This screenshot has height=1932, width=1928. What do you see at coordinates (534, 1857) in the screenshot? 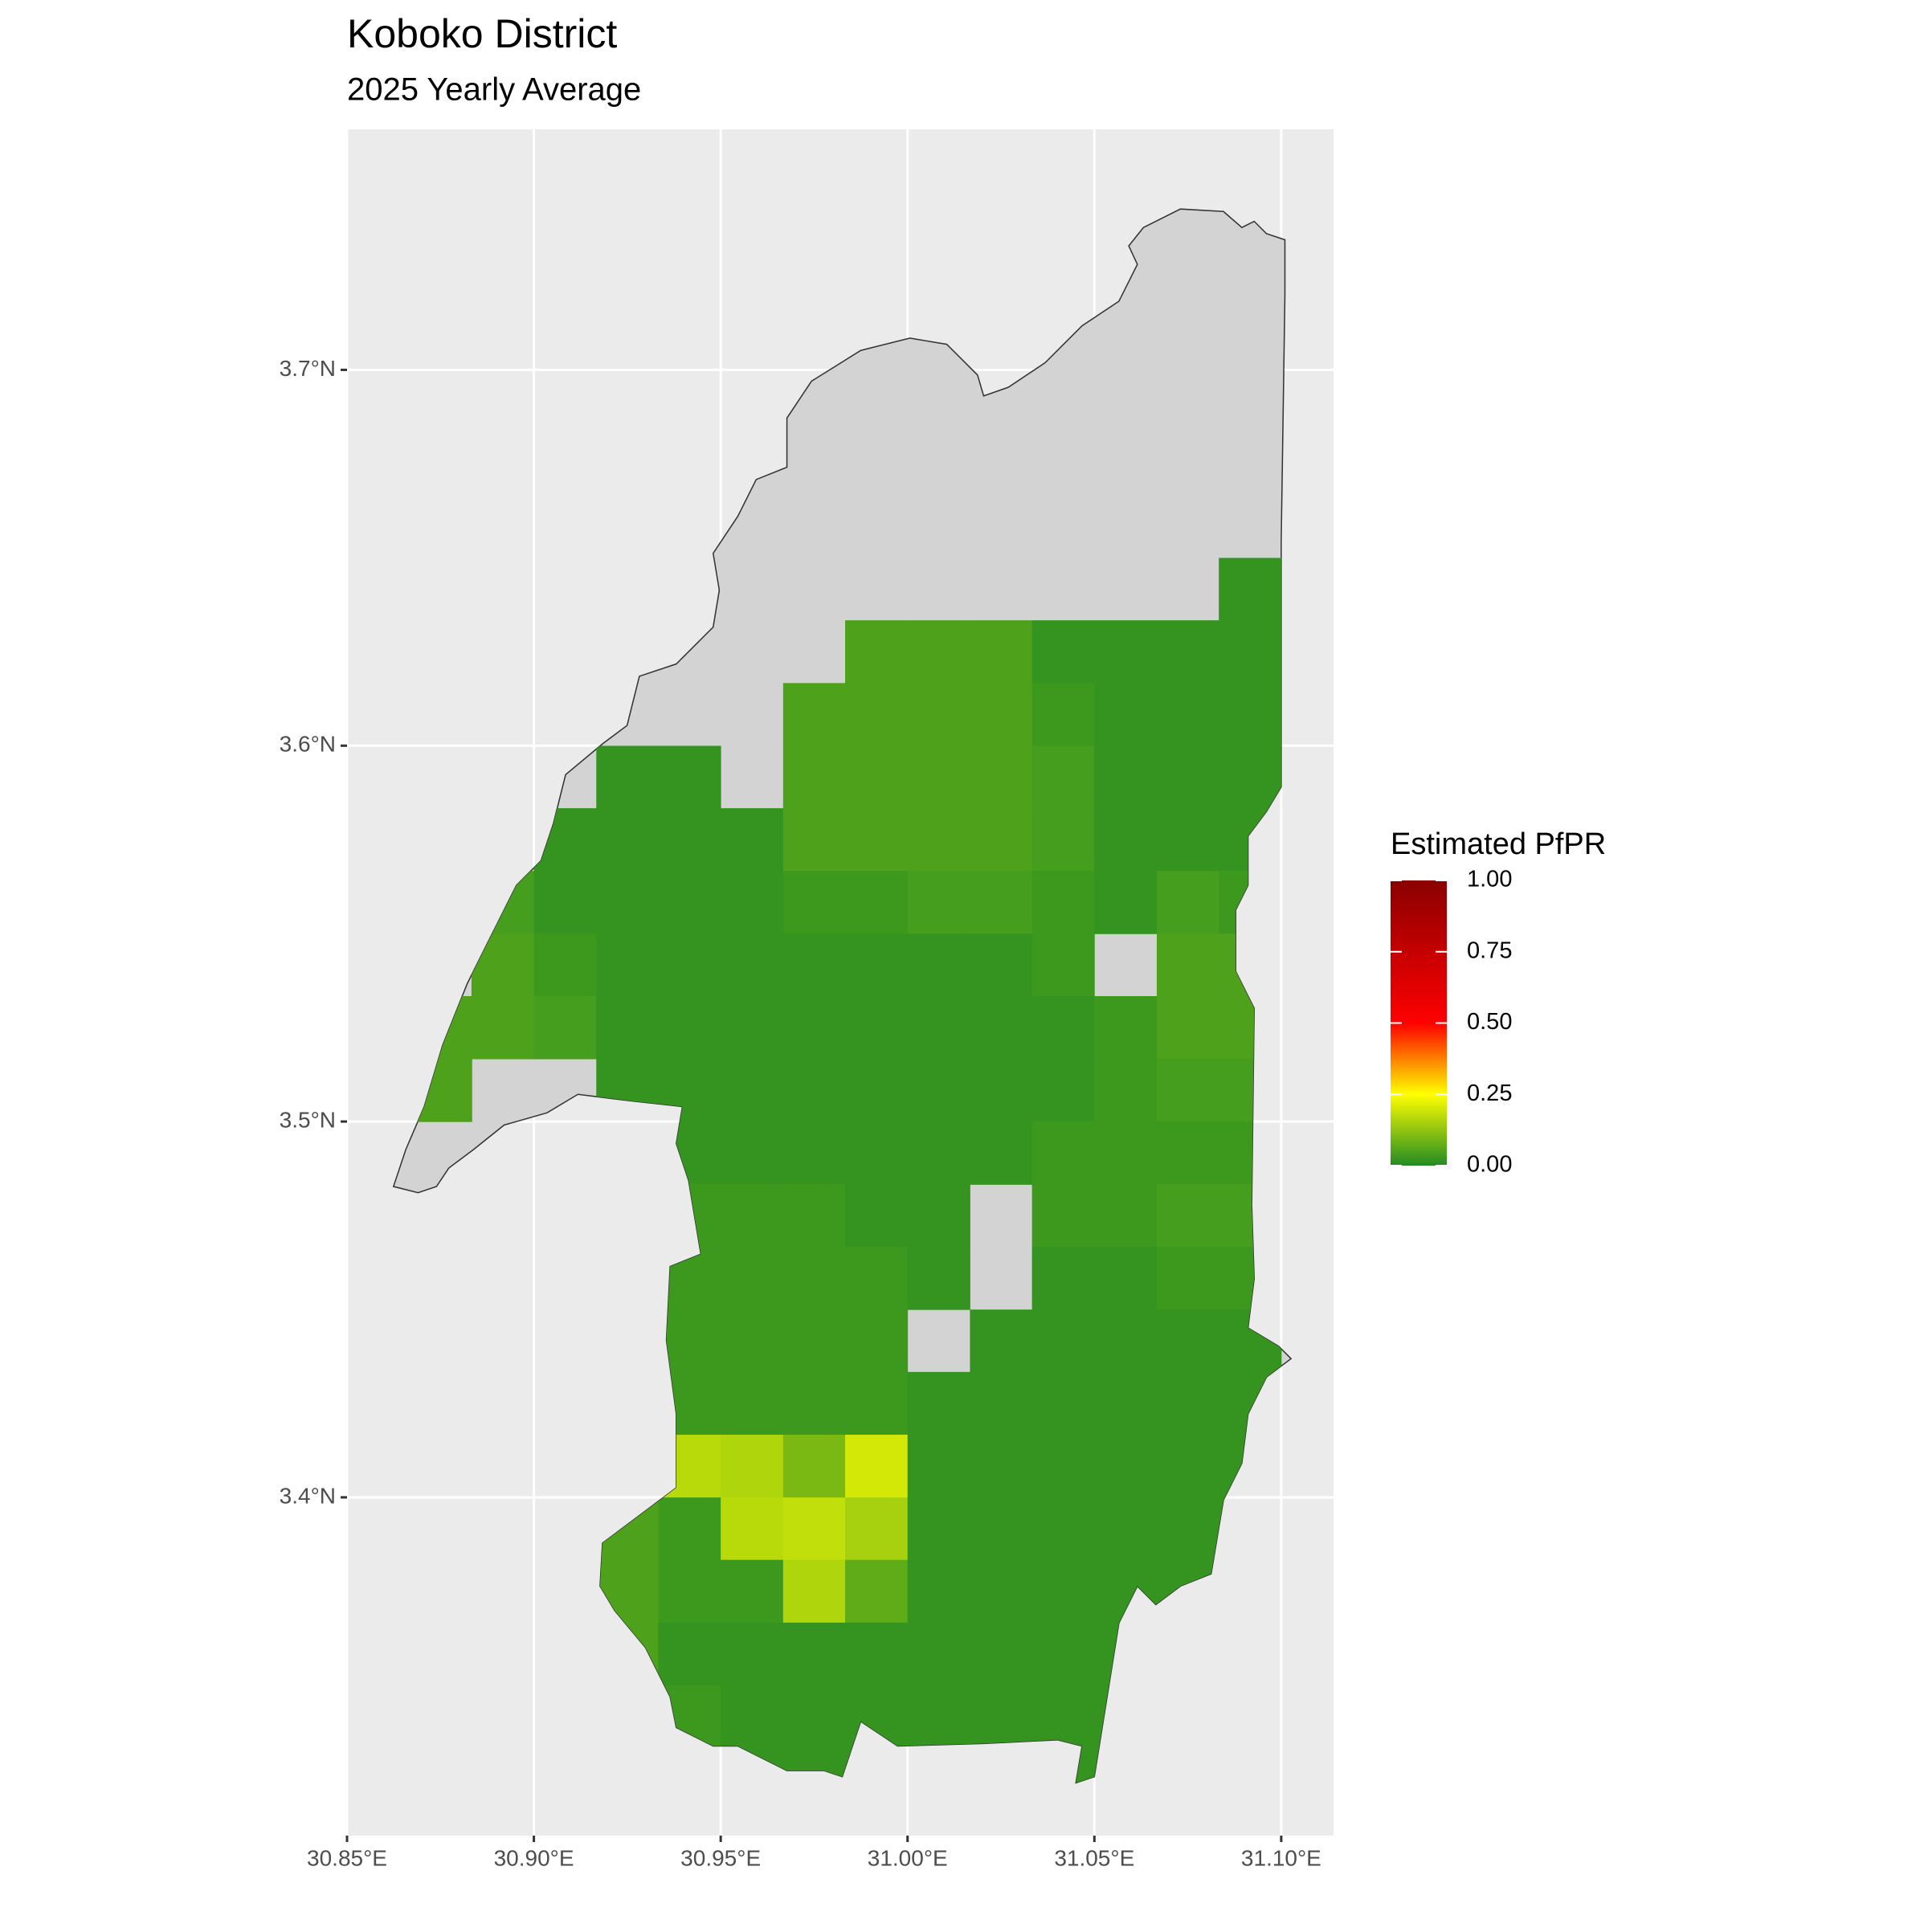
I see `x-tick-label: 30.90°E` at bounding box center [534, 1857].